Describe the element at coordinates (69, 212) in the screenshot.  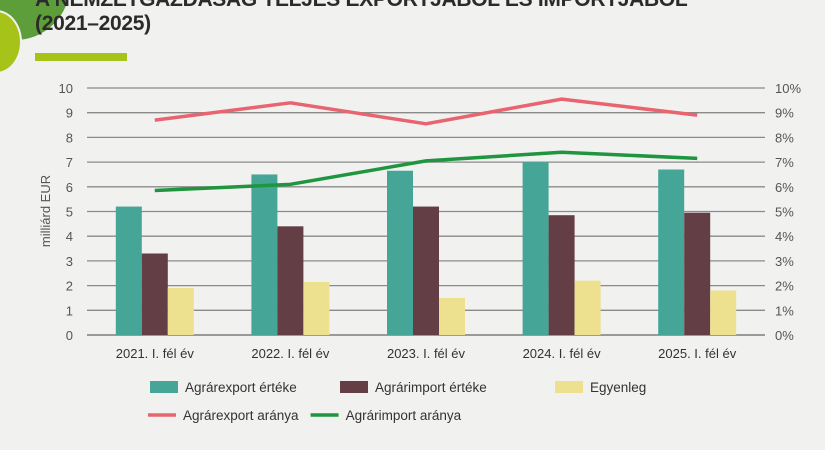
I see `y-tick-label: 5` at that location.